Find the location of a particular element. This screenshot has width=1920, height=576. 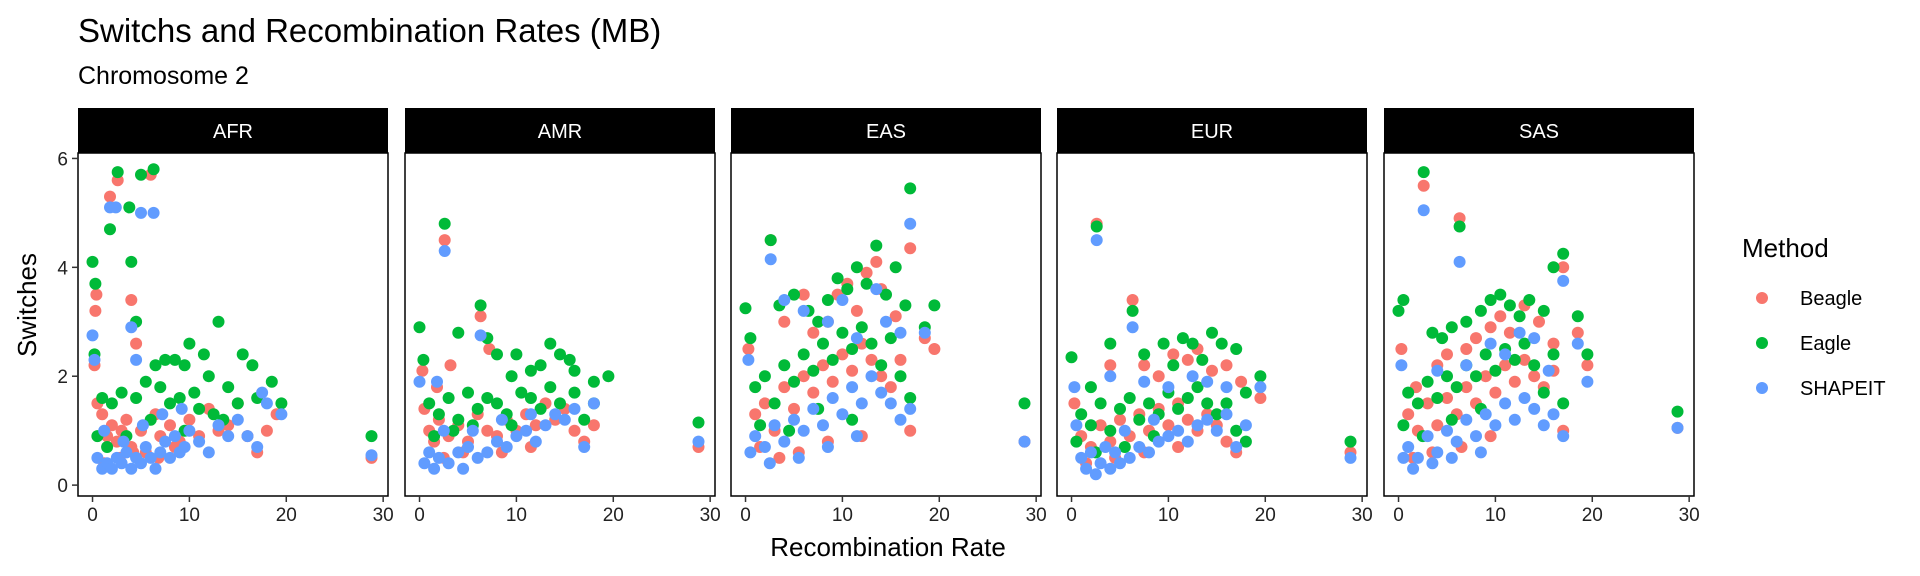

x-tick-label: 20 is located at coordinates (286, 515).